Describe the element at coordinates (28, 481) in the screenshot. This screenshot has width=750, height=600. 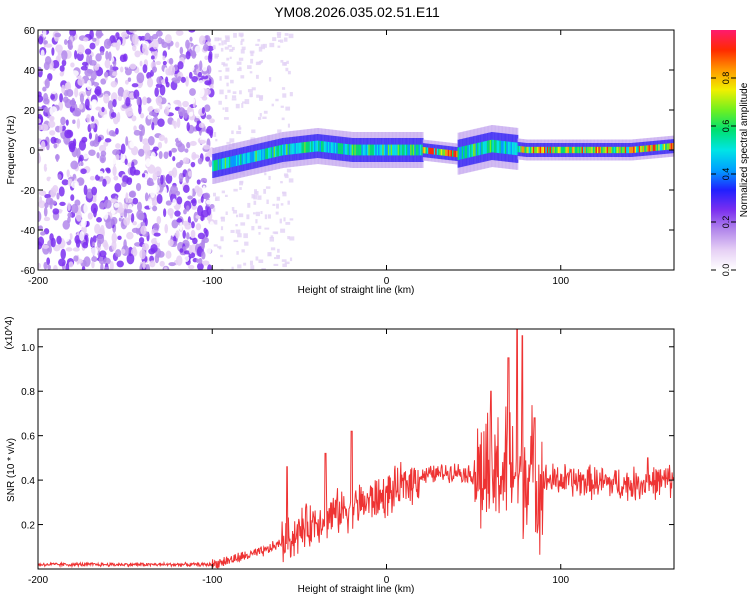
I see `y-tick-label: 0.4` at that location.